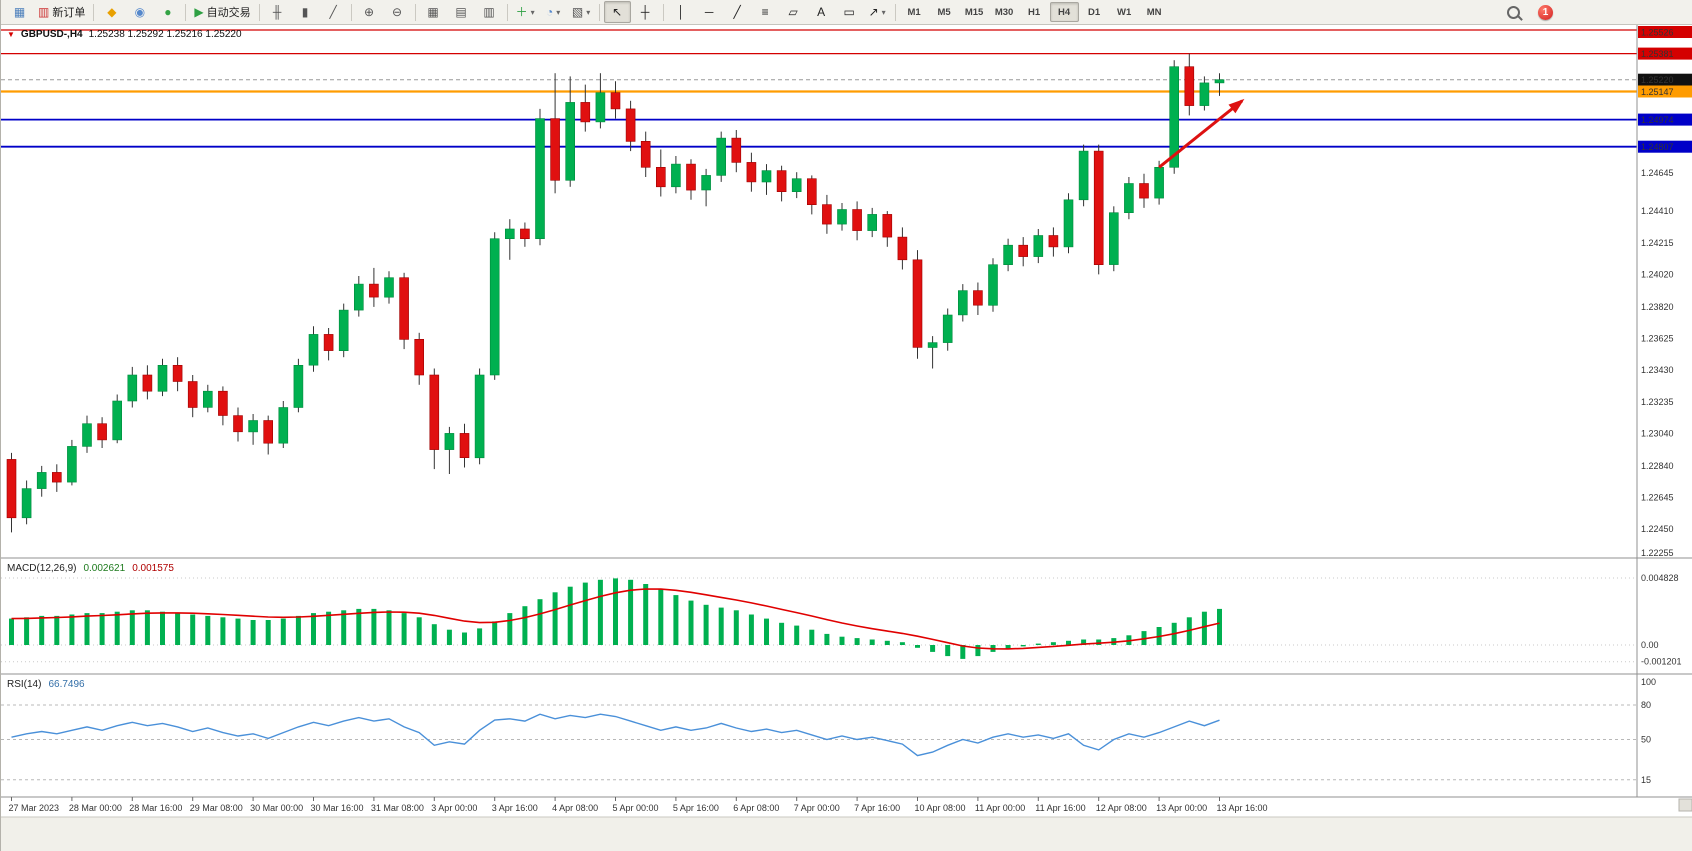 The height and width of the screenshot is (851, 1692). I want to click on favorites-button: ◆, so click(111, 12).